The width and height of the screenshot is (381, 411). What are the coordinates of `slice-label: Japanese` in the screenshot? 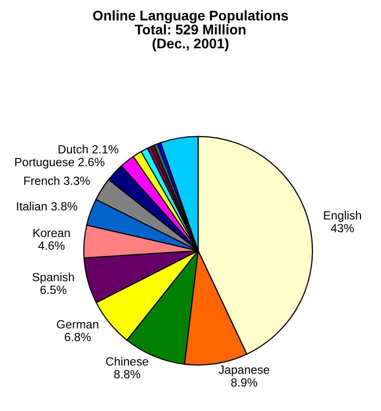 It's located at (244, 371).